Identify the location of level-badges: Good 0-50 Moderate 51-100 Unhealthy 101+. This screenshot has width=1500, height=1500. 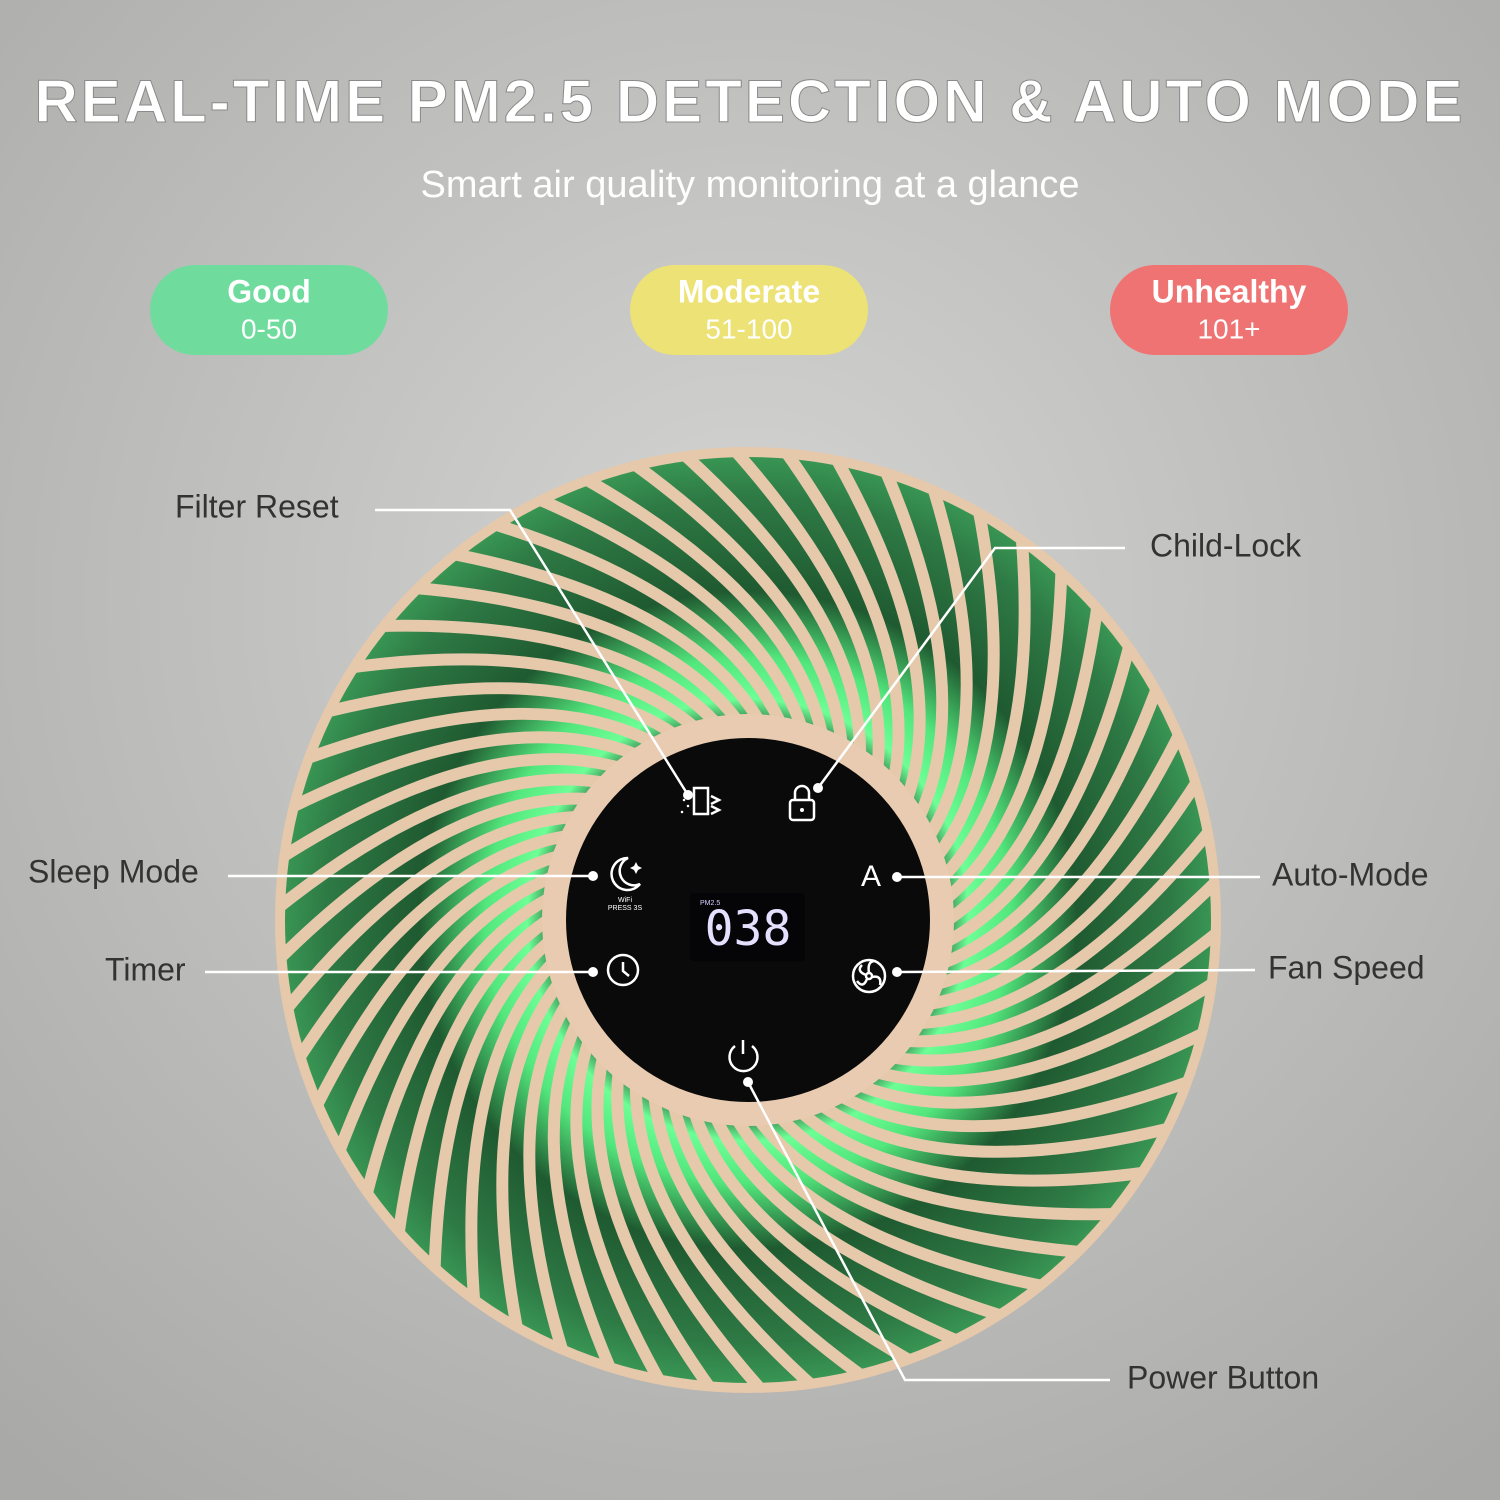
(749, 310).